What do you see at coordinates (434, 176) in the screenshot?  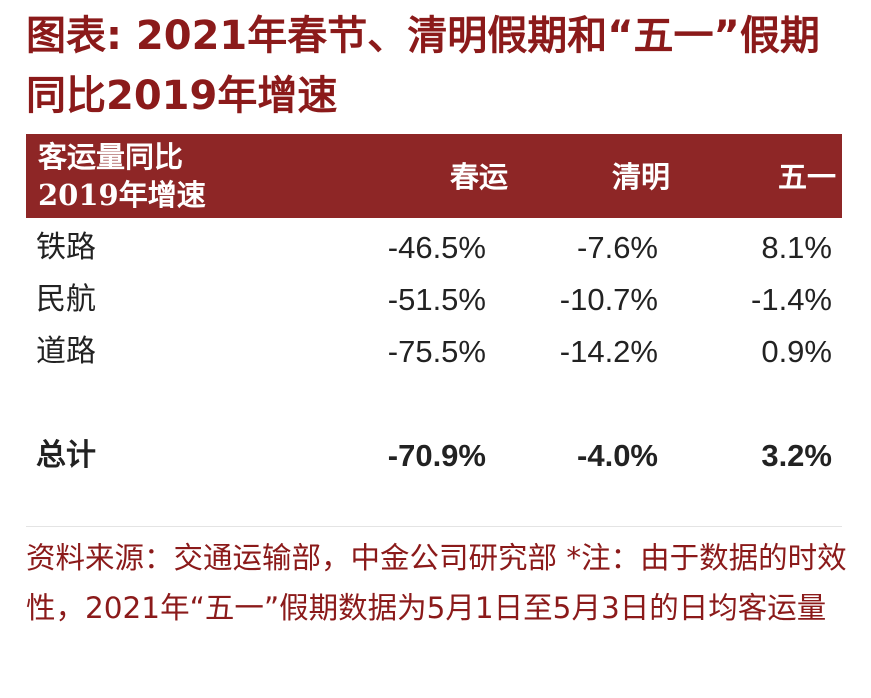 I see `table-header: 客运量同比 2019年增速 春运 清明 五一` at bounding box center [434, 176].